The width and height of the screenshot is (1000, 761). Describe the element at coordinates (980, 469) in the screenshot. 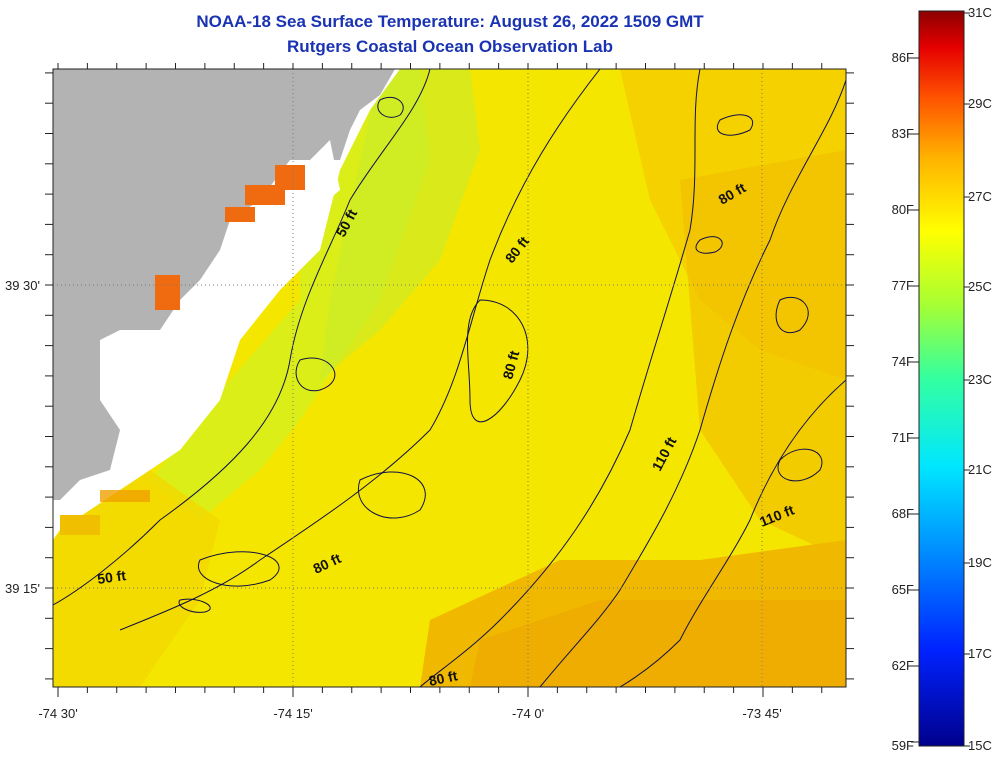

I see `colorbar-c-label: 21C` at that location.